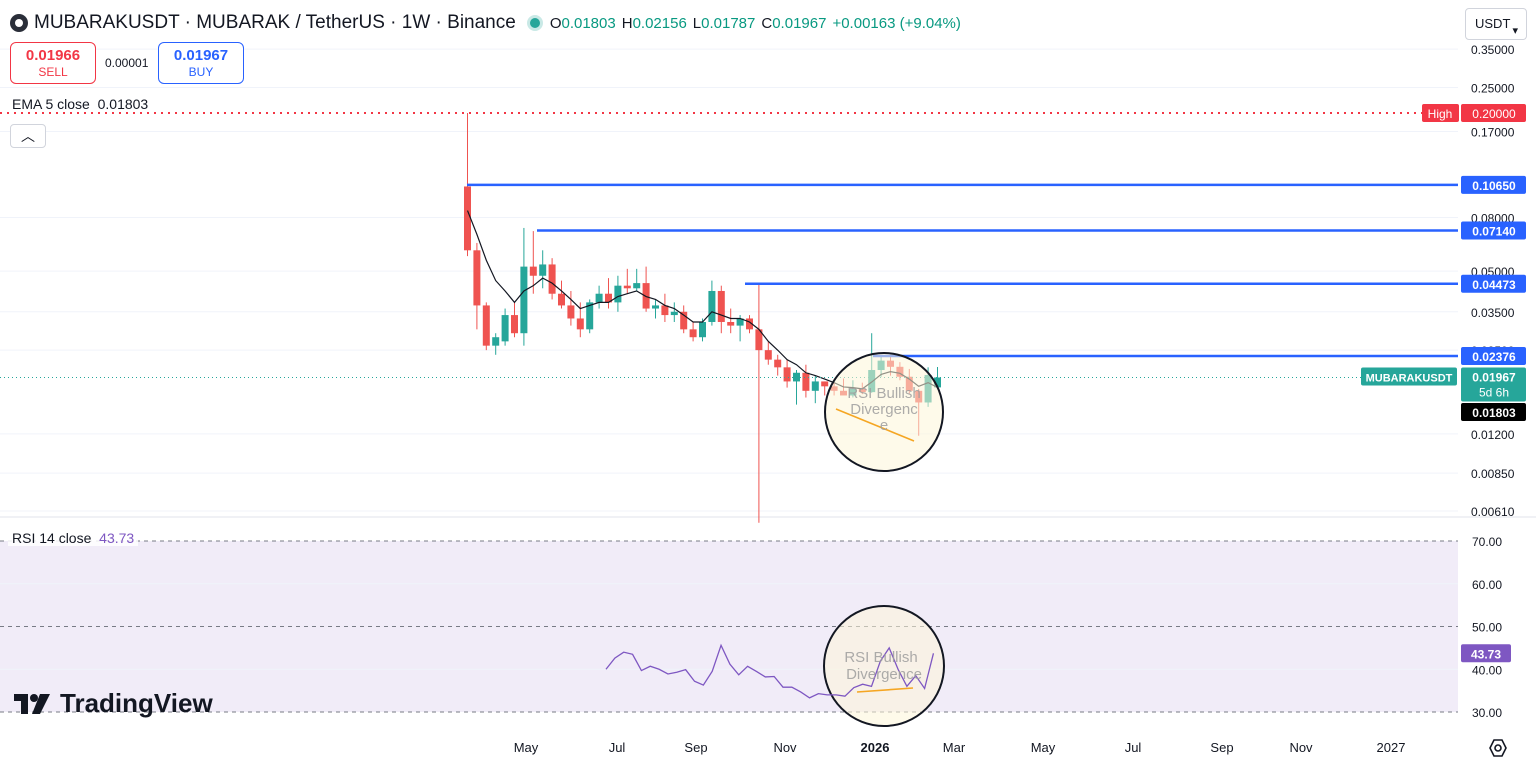 This screenshot has height=766, width=1536. I want to click on tradingview-logo-icon, so click(32, 703).